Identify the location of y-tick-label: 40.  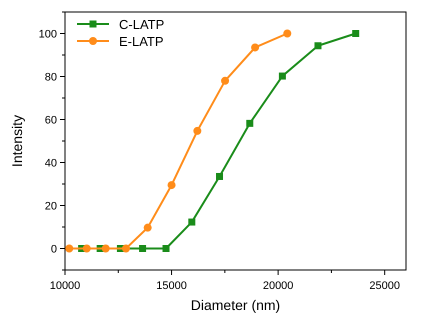
(50, 164).